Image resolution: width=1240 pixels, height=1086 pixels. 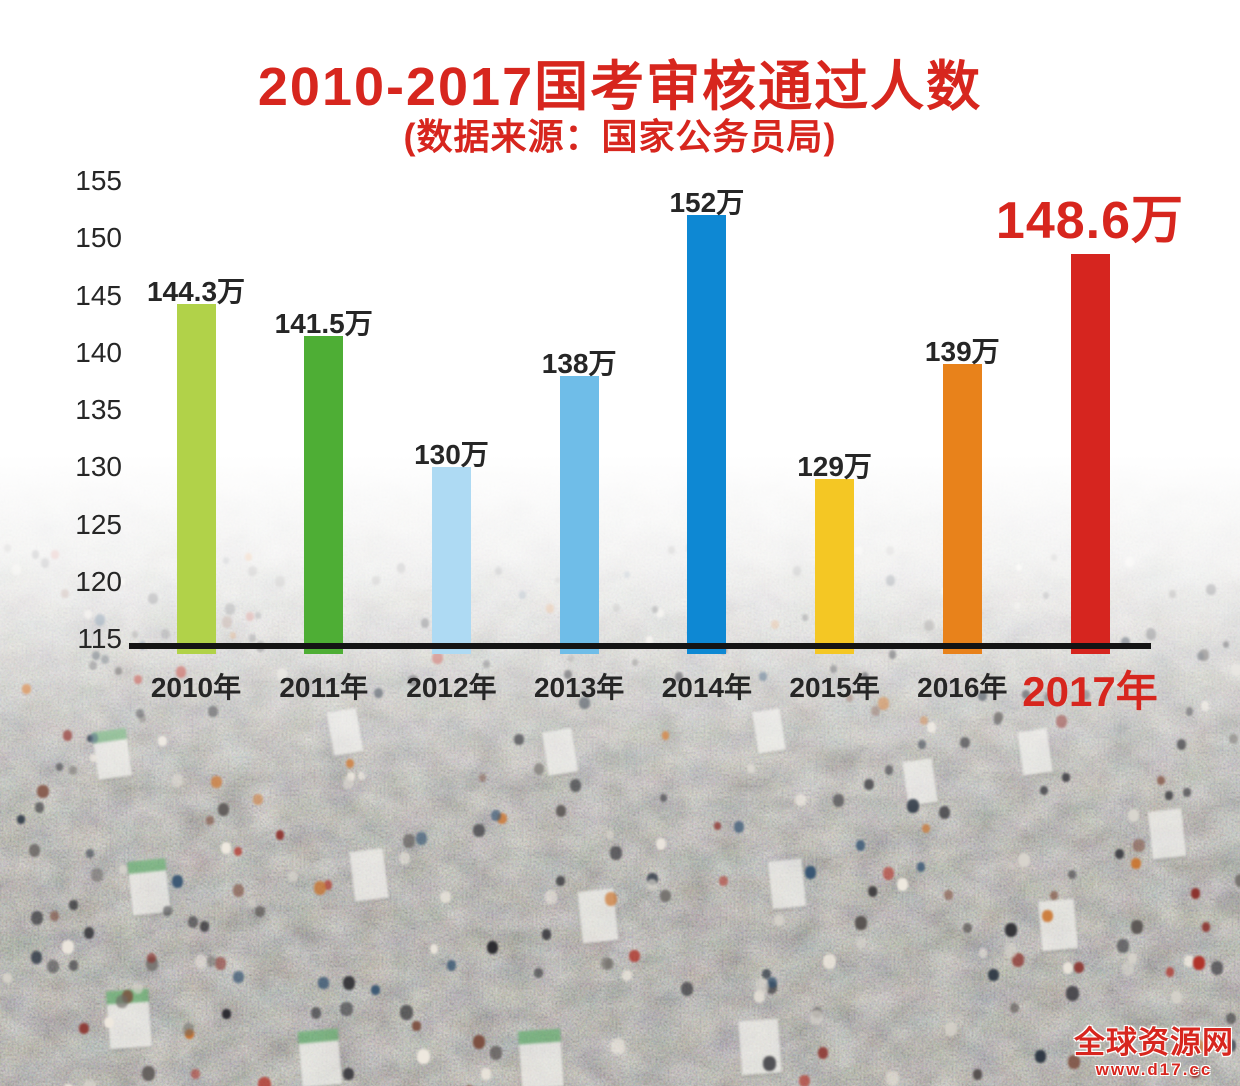 I want to click on x-axis-label-2011年: 2011年, so click(x=324, y=687).